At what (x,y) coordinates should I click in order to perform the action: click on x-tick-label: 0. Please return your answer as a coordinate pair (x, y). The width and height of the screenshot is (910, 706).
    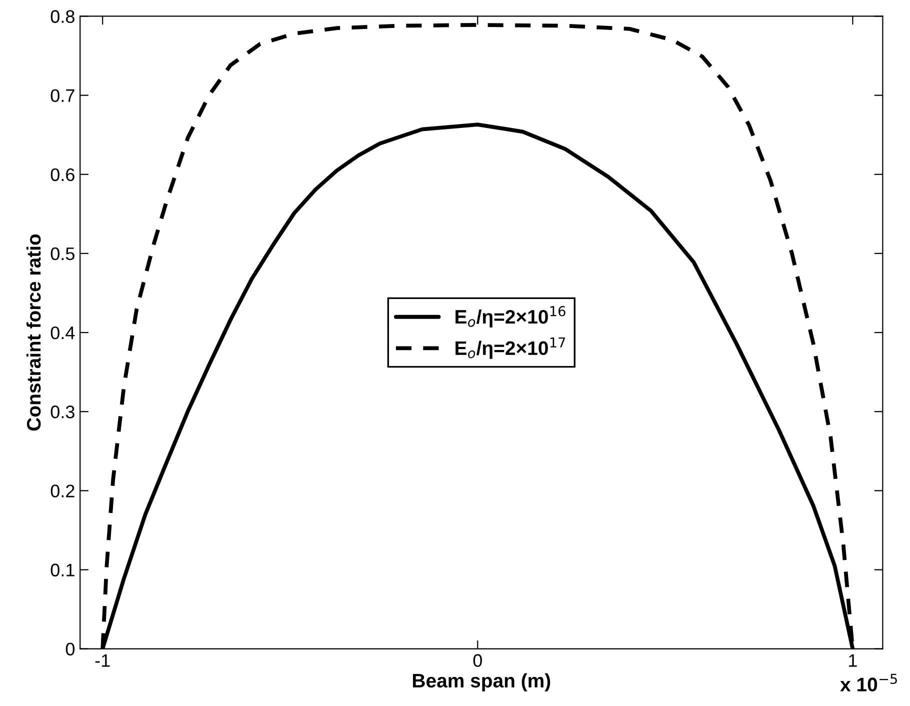
    Looking at the image, I should click on (477, 660).